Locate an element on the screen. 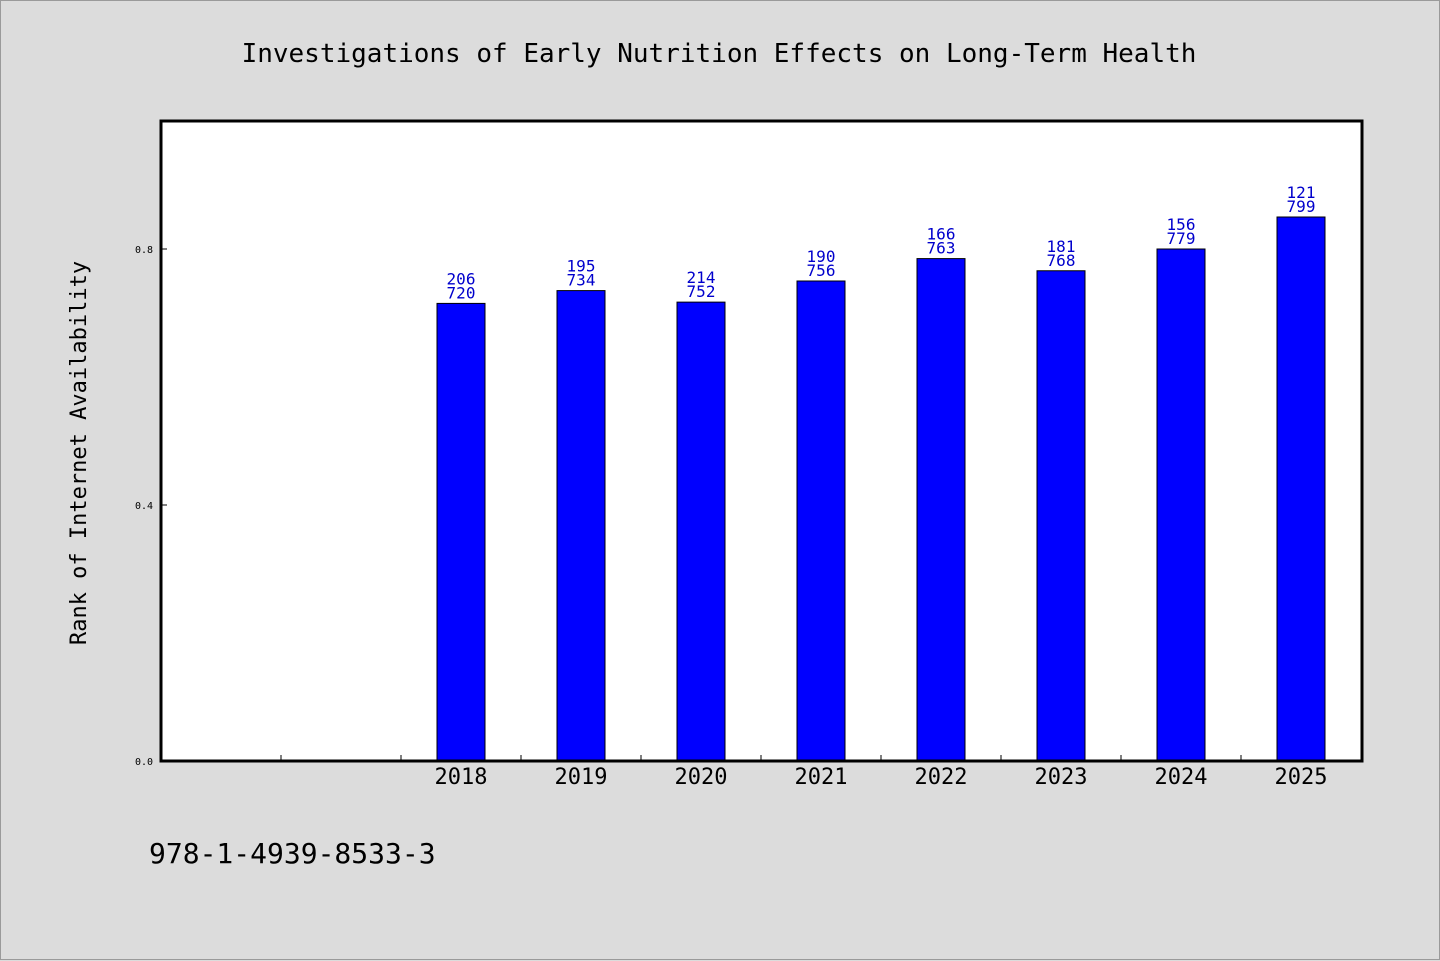 This screenshot has height=961, width=1440. bar-2024 is located at coordinates (1181, 505).